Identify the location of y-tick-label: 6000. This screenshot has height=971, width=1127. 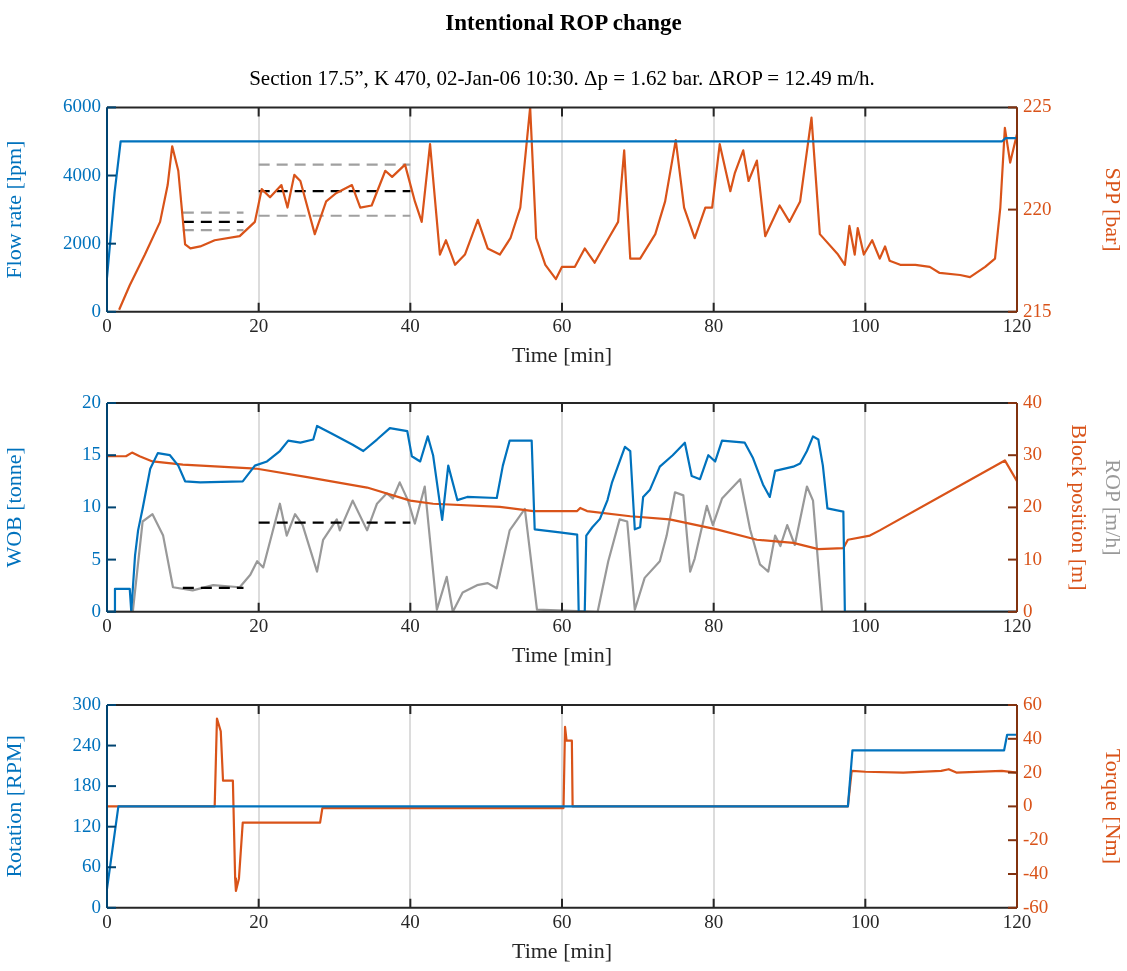
(82, 106).